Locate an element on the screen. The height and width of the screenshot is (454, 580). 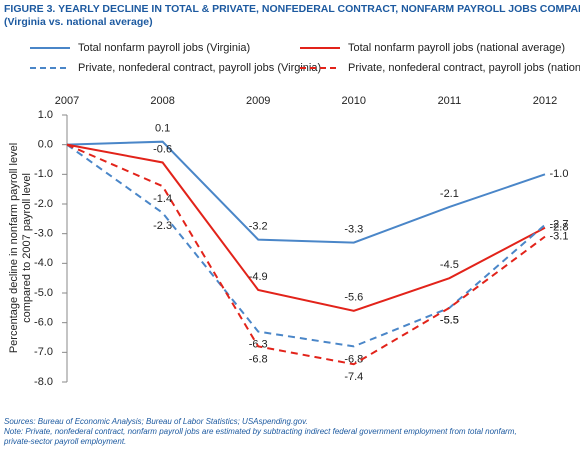
data-label: -2.1 is located at coordinates (449, 194).